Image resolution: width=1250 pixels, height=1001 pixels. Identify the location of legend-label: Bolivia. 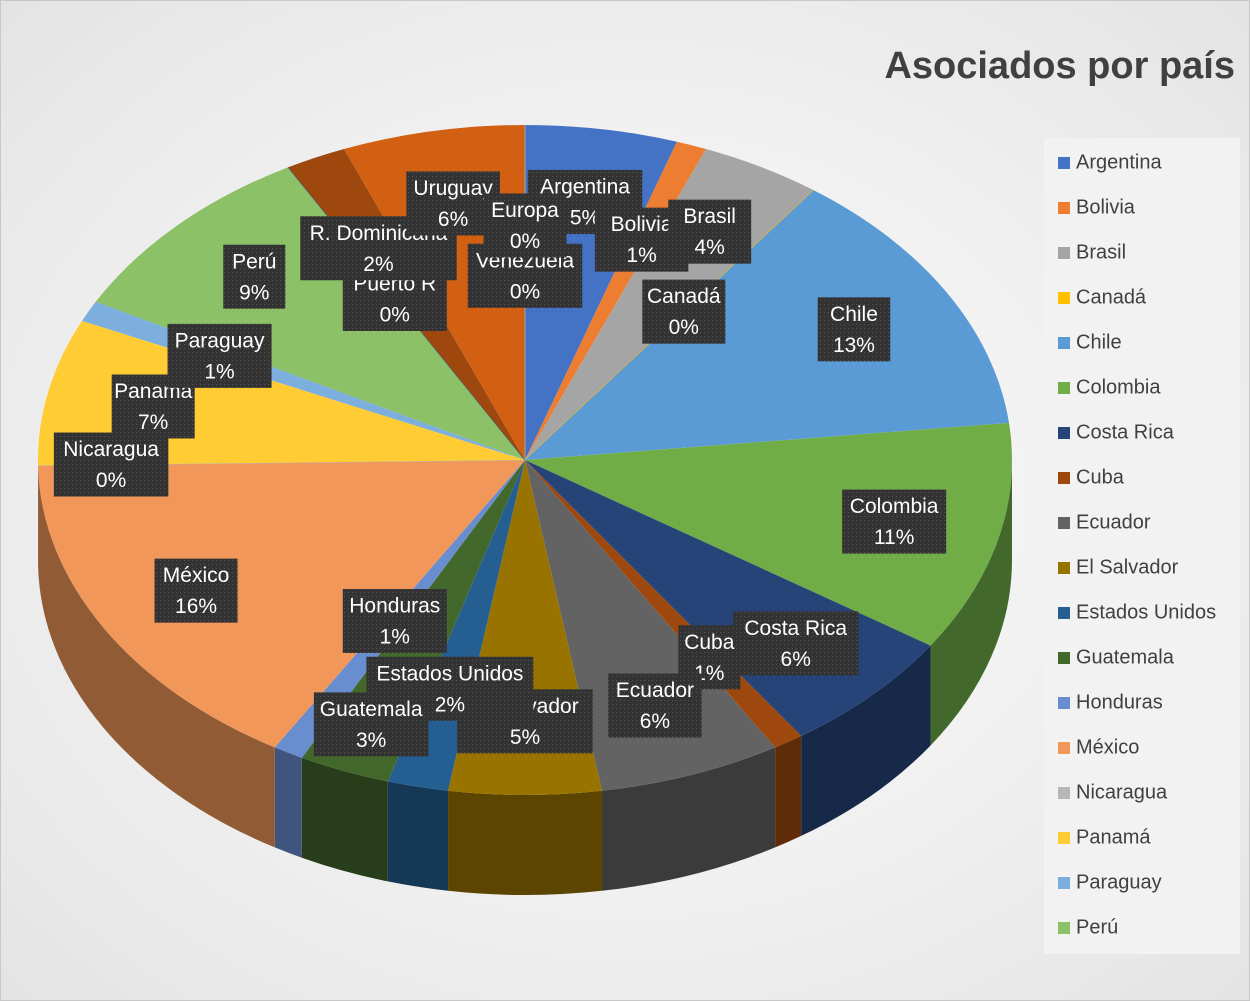
(1106, 207).